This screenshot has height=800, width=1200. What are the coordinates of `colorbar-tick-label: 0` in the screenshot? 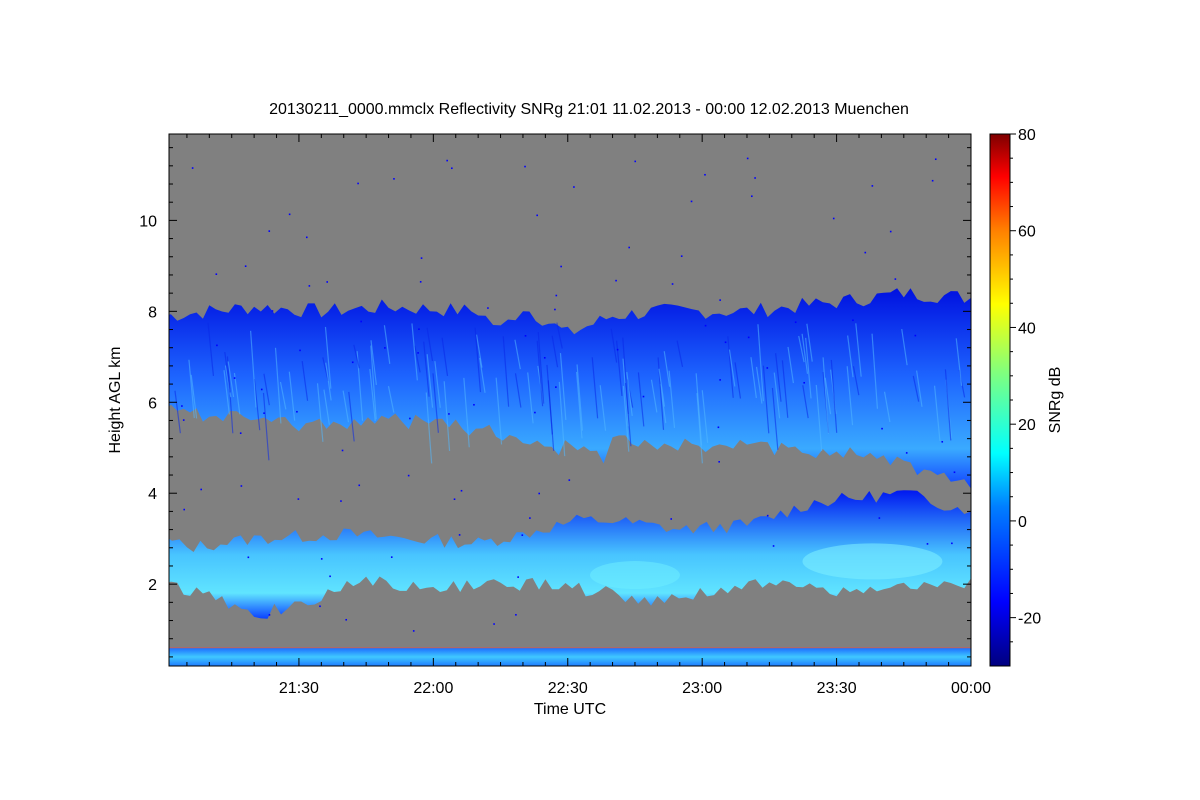 It's located at (1022, 522).